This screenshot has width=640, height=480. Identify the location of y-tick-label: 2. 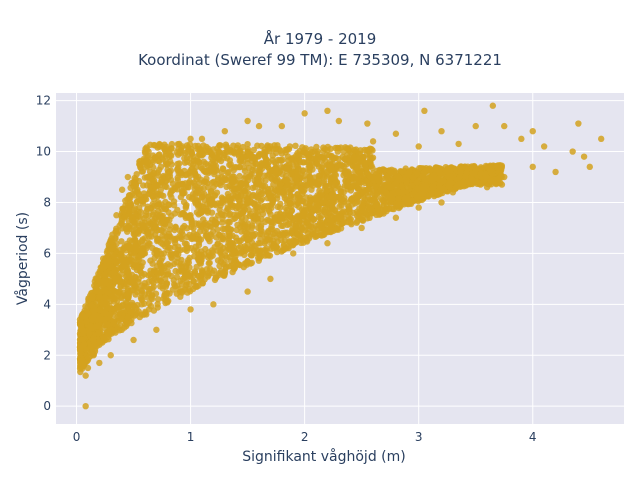
(47, 355).